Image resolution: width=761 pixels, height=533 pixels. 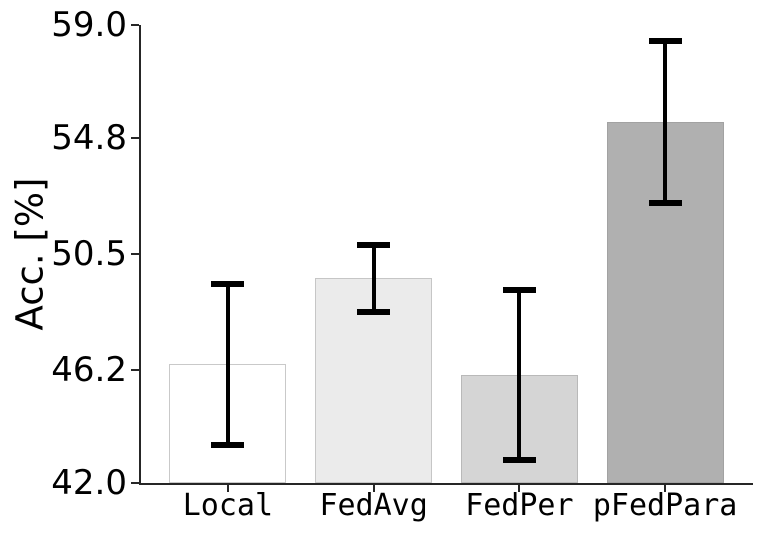 What do you see at coordinates (665, 505) in the screenshot?
I see `x-tick-label: pFedPara` at bounding box center [665, 505].